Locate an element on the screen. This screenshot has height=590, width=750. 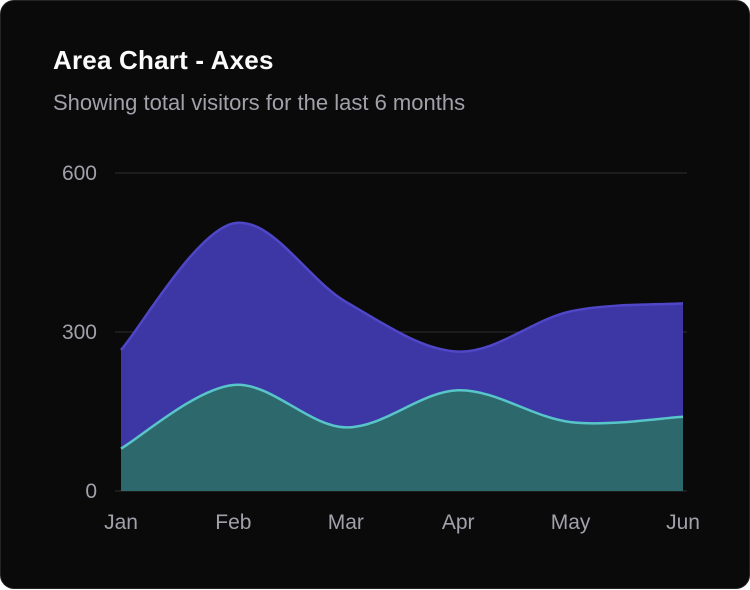
y-tick-label: 0 is located at coordinates (91, 491).